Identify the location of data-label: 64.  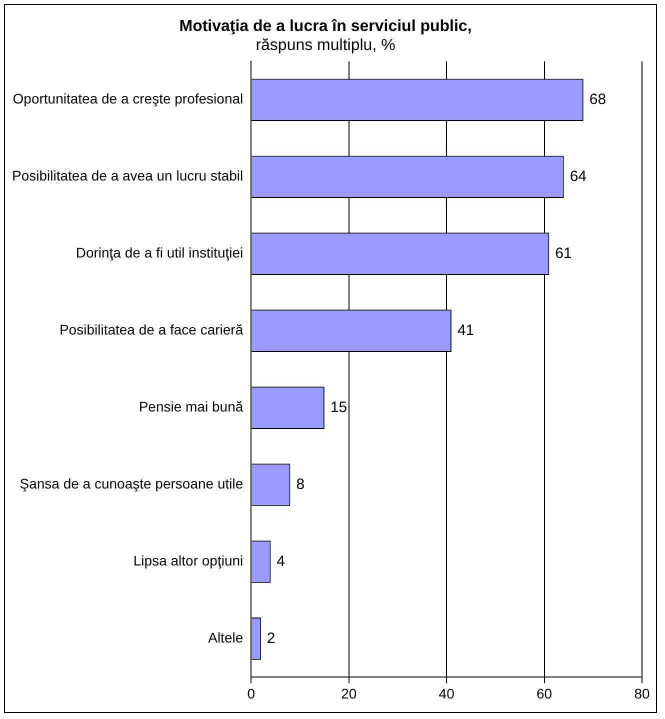
(578, 177).